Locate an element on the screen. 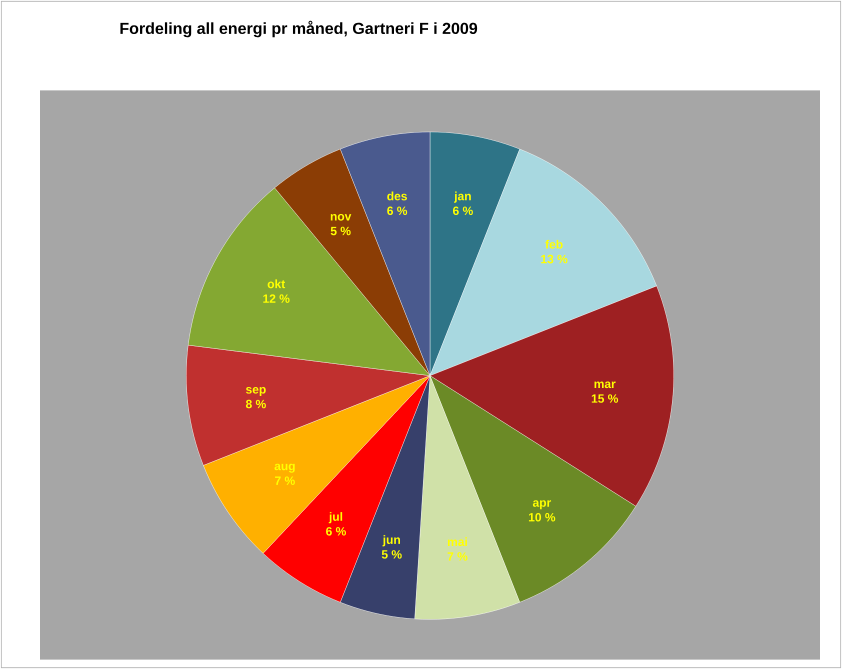  slice-label: okt is located at coordinates (277, 283).